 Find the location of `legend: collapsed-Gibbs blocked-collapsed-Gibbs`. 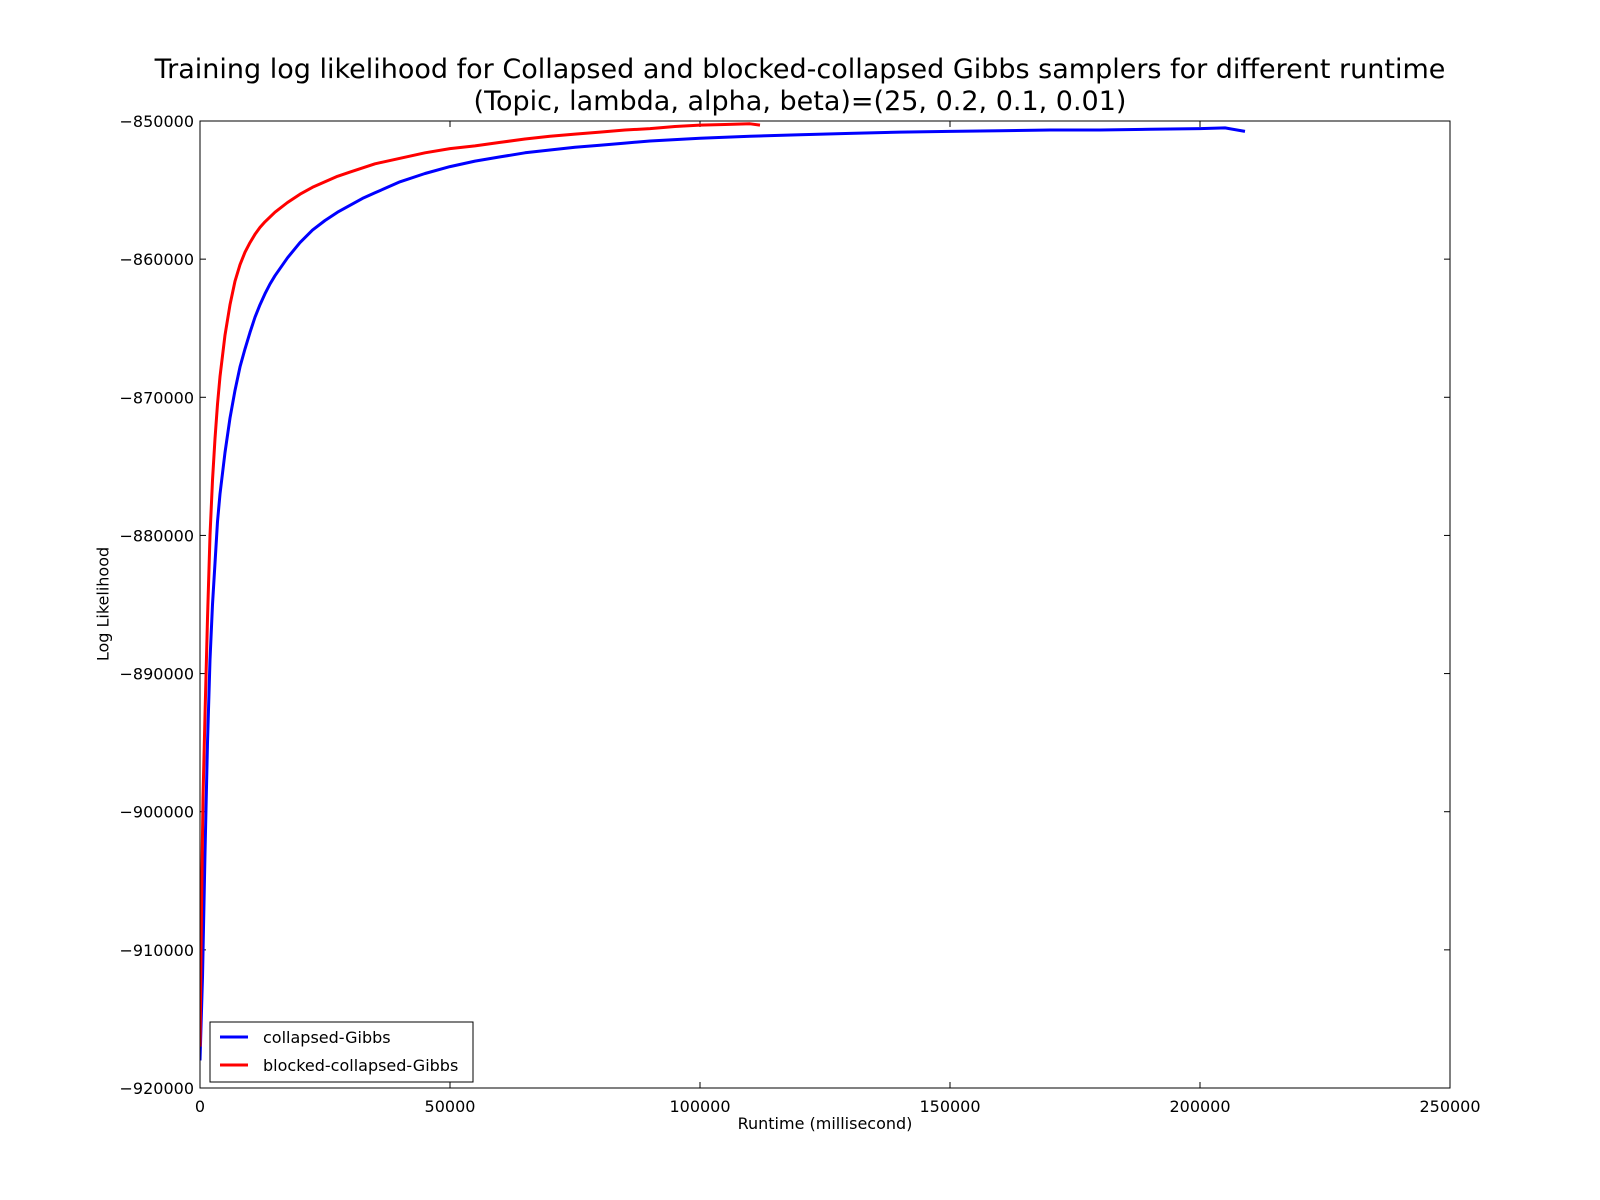

legend: collapsed-Gibbs blocked-collapsed-Gibbs is located at coordinates (341, 1052).